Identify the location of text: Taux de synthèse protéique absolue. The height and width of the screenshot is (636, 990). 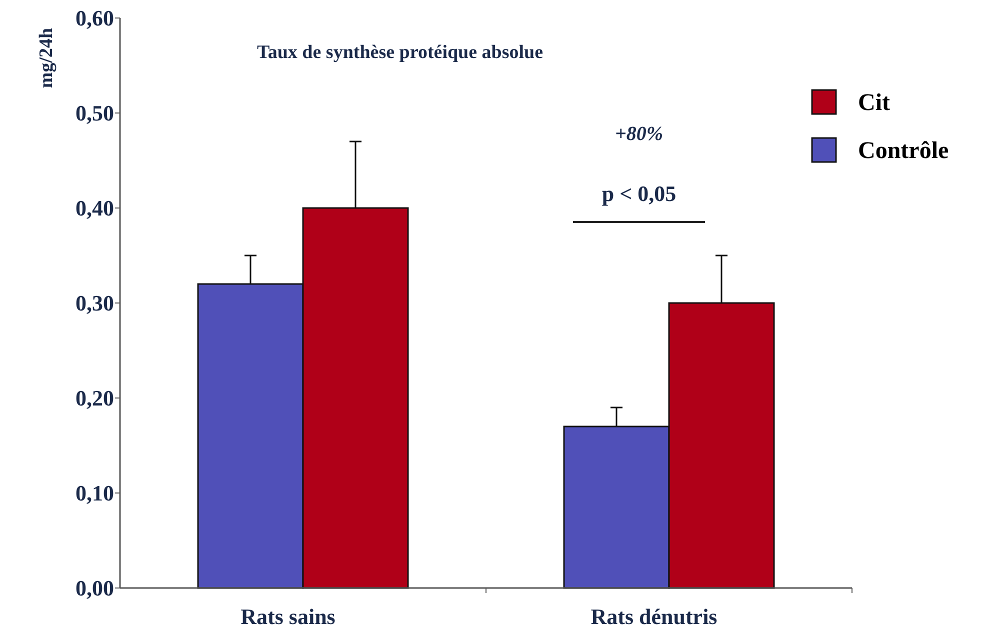
(400, 52).